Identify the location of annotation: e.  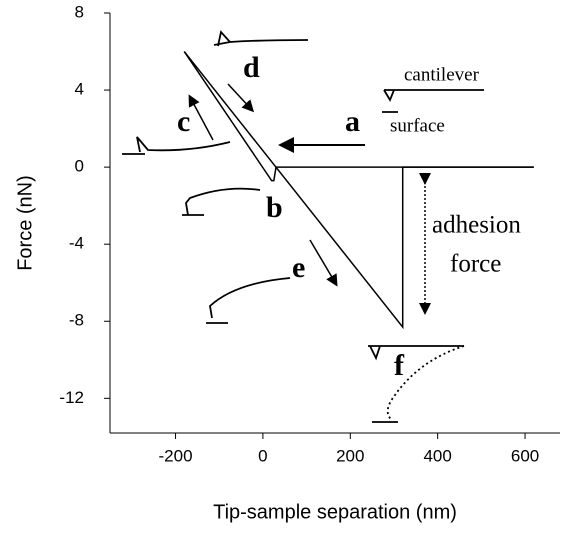
(298, 267).